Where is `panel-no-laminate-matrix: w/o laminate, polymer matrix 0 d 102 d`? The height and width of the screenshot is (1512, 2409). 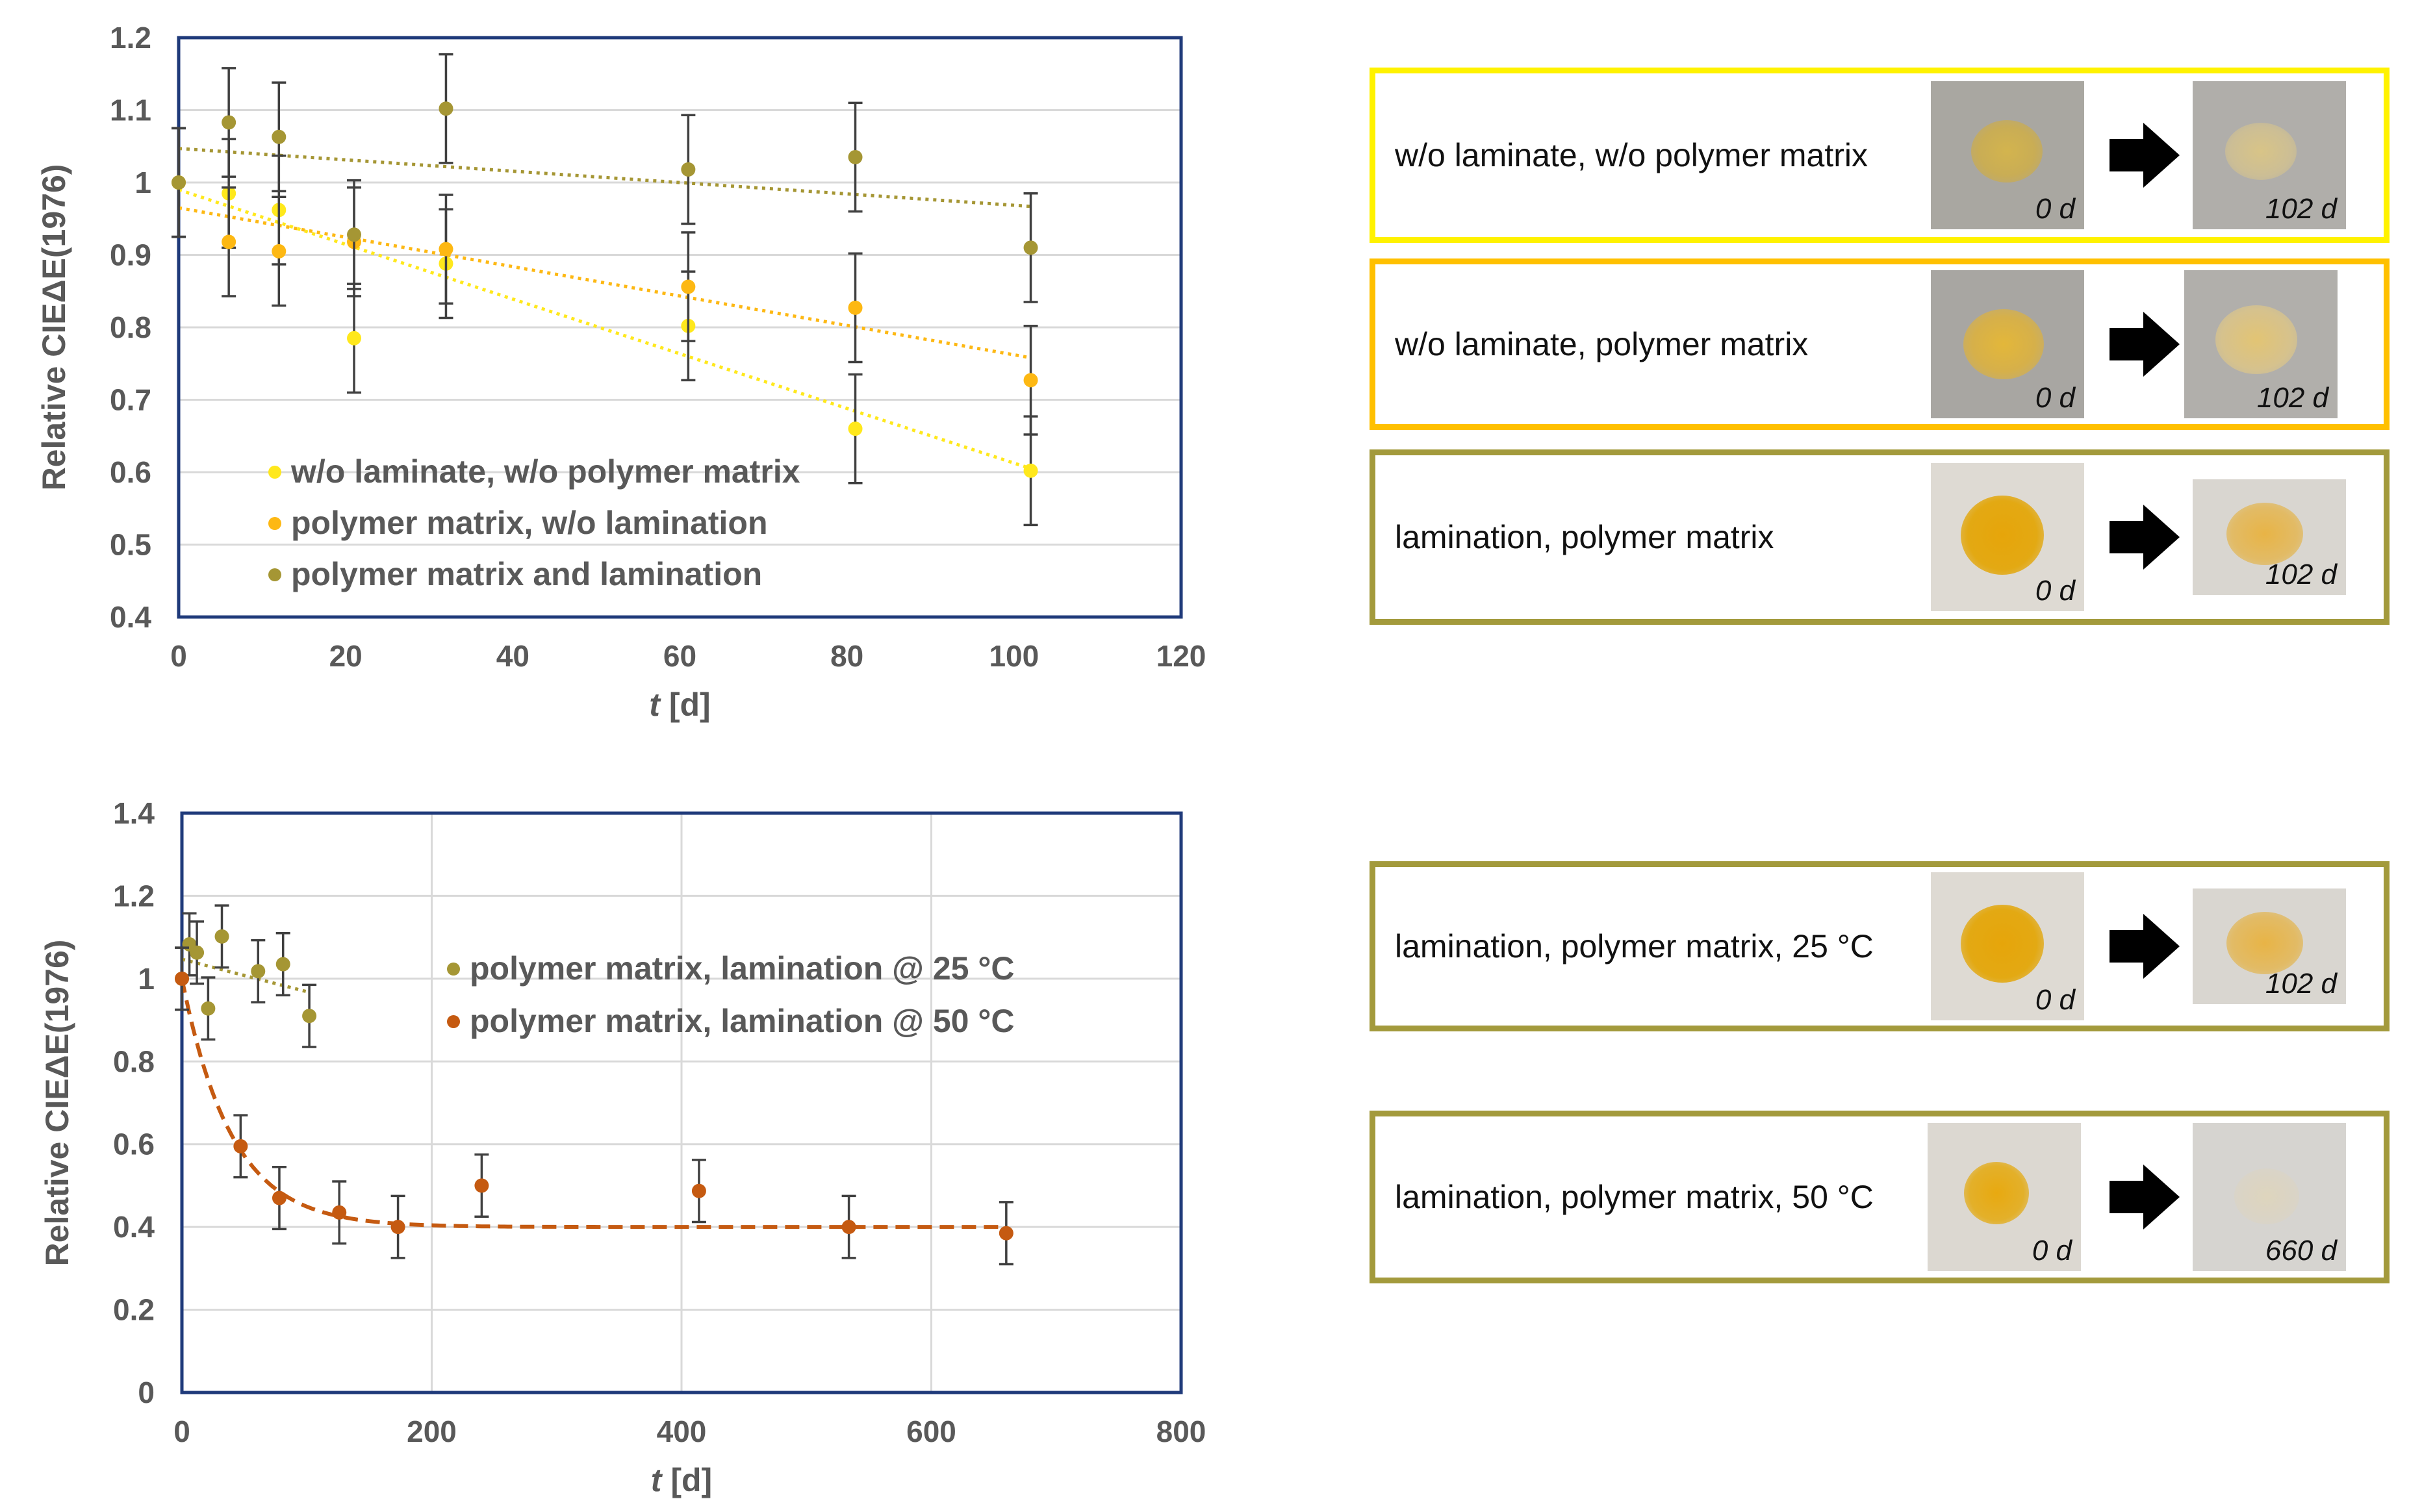 panel-no-laminate-matrix: w/o laminate, polymer matrix 0 d 102 d is located at coordinates (1880, 344).